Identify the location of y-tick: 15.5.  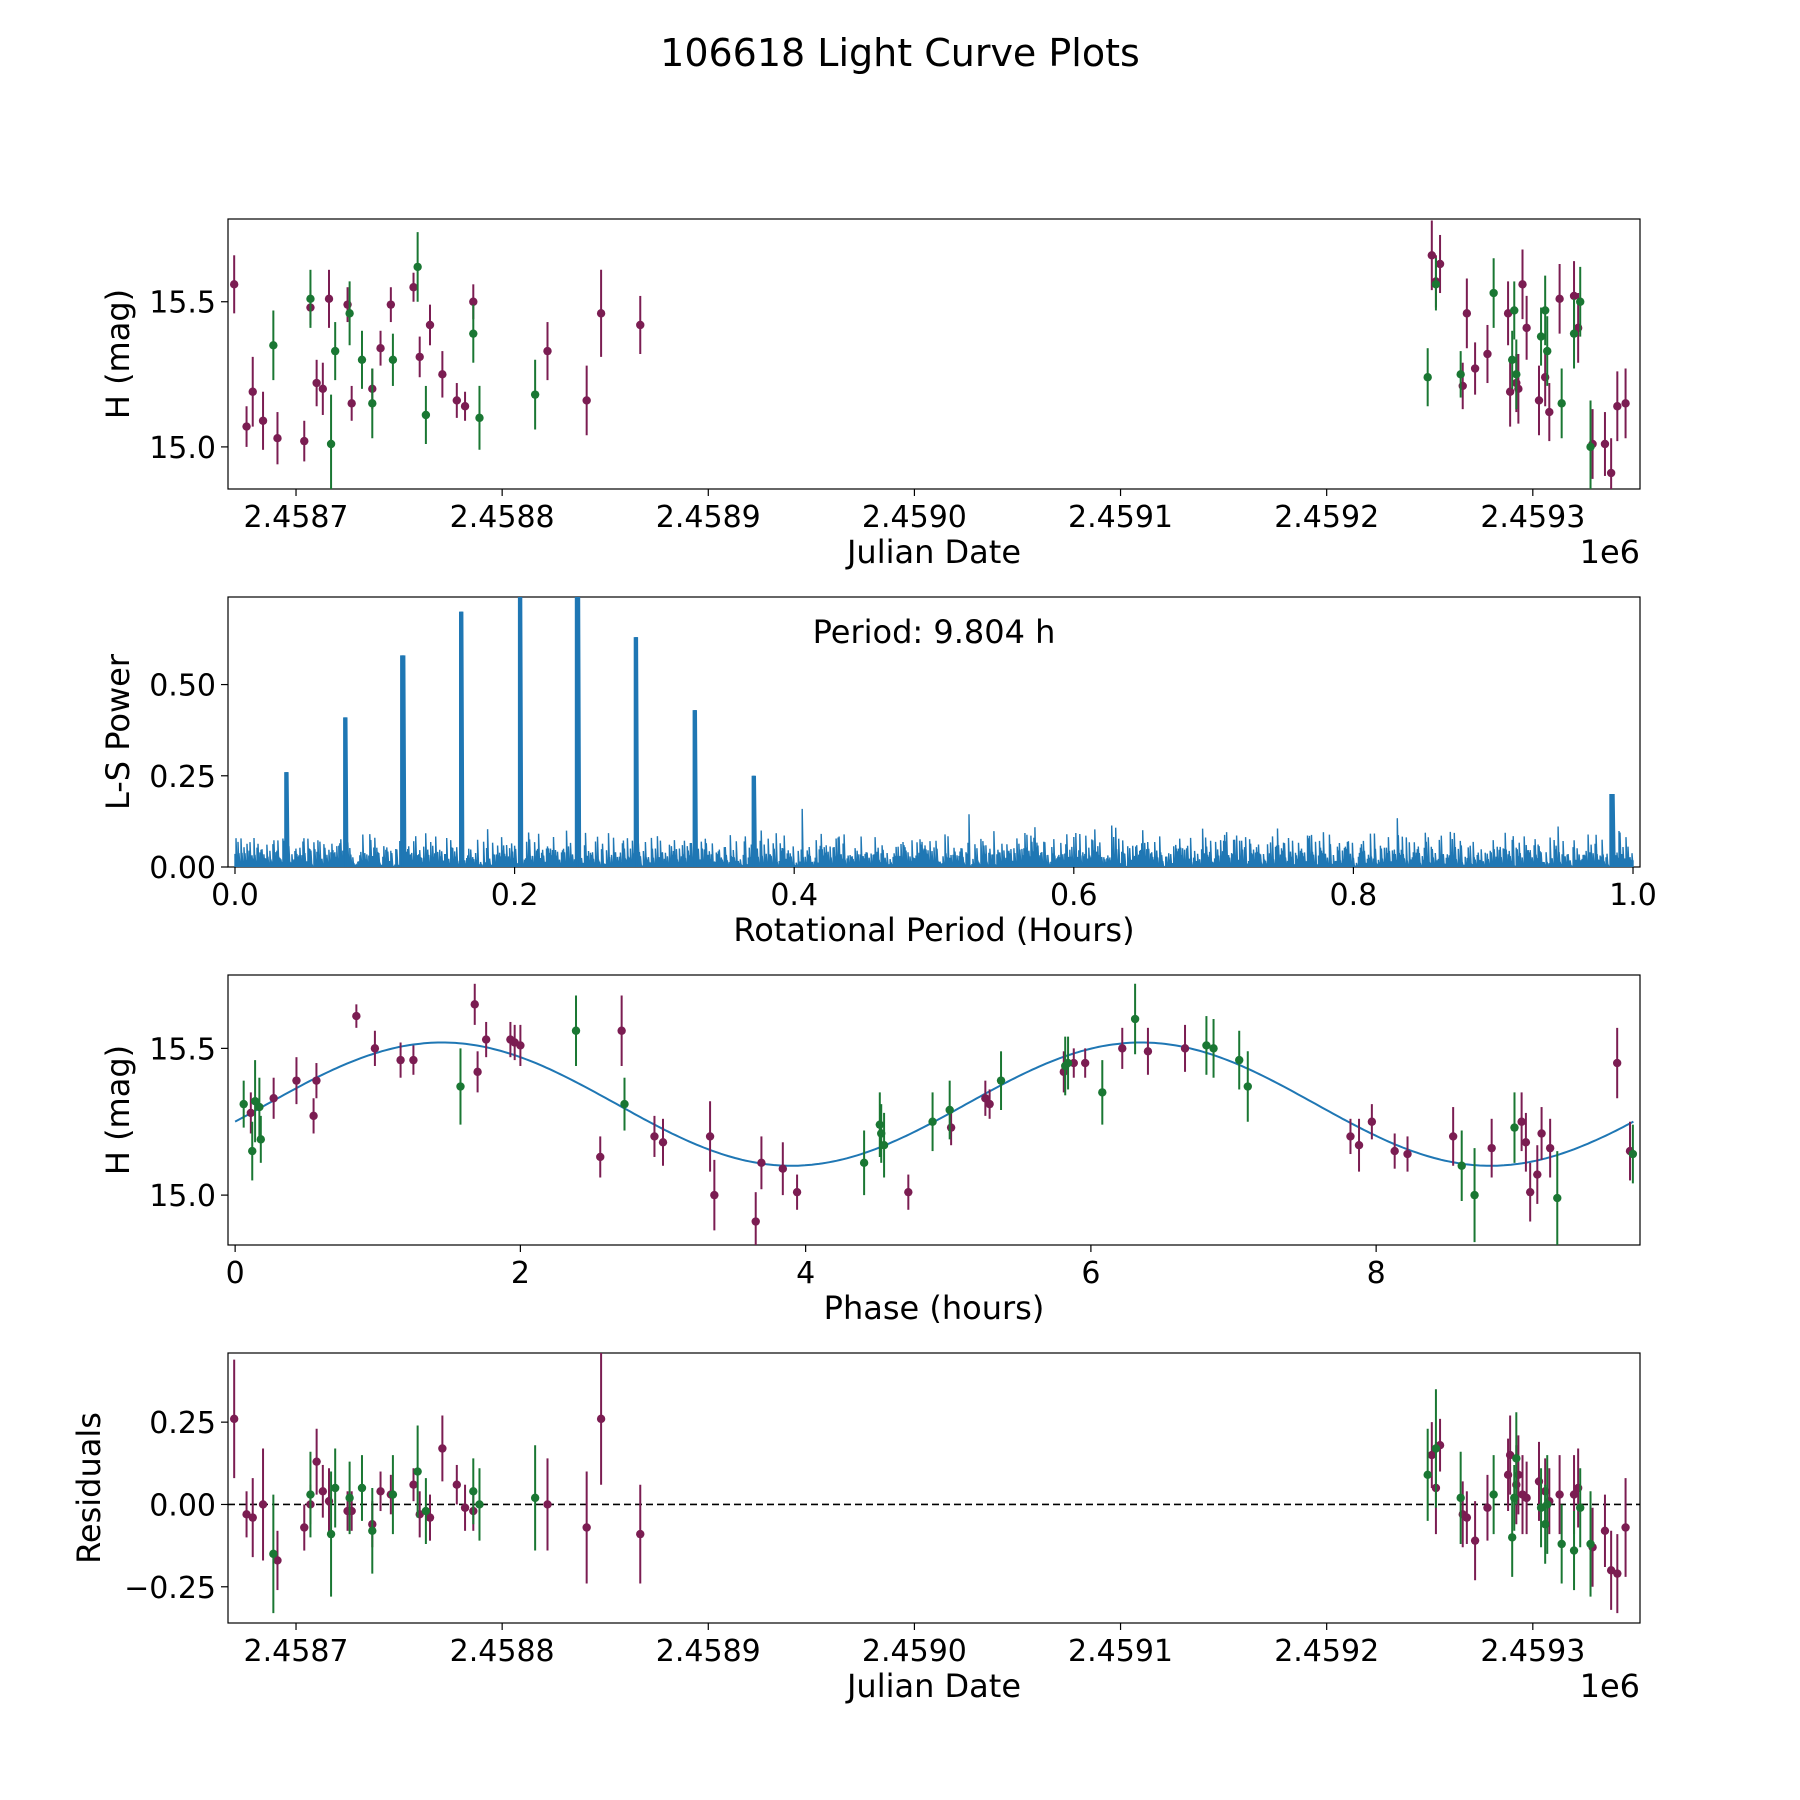
(188, 303).